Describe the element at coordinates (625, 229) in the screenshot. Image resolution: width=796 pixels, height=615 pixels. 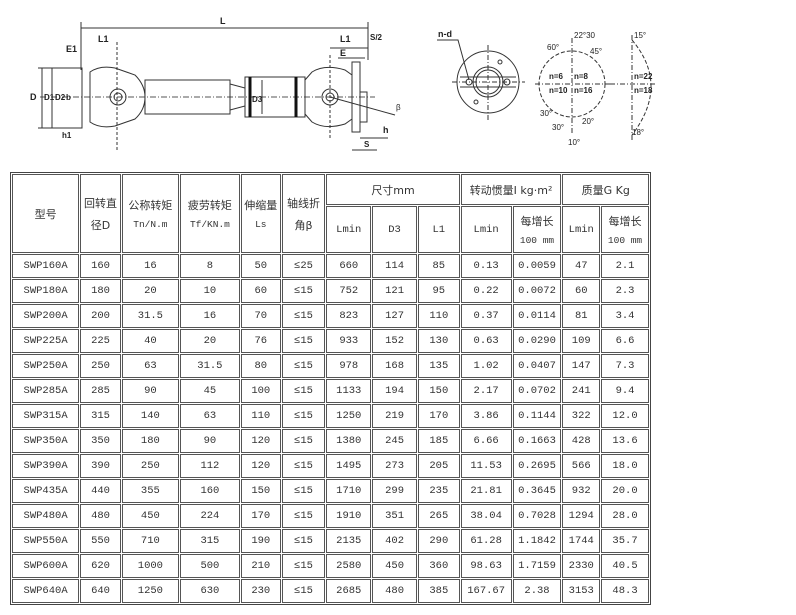
I see `header-mass-per100: 每增长 100 mm` at that location.